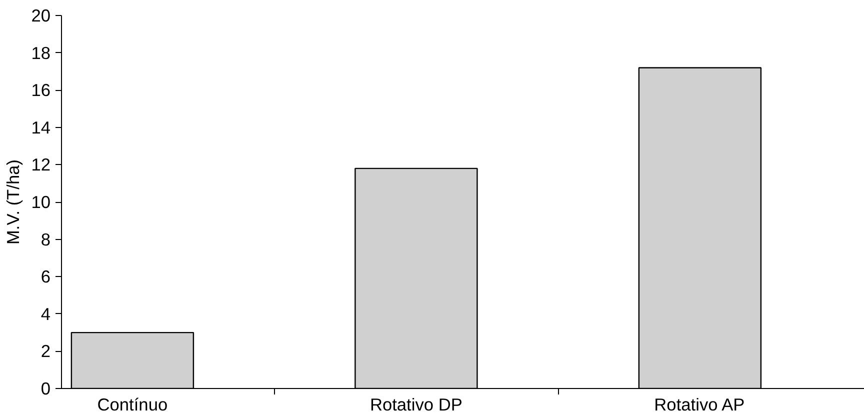 The width and height of the screenshot is (864, 417). I want to click on y-tick-label: 2, so click(45, 351).